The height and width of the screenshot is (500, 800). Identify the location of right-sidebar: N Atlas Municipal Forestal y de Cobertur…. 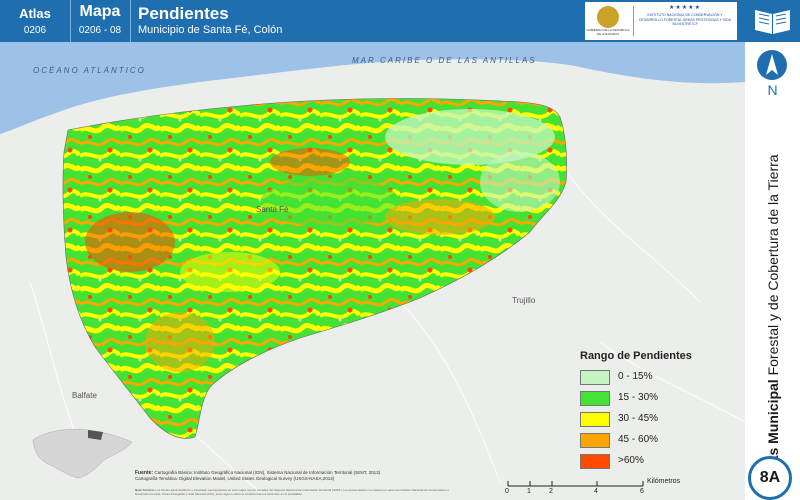
(772, 271).